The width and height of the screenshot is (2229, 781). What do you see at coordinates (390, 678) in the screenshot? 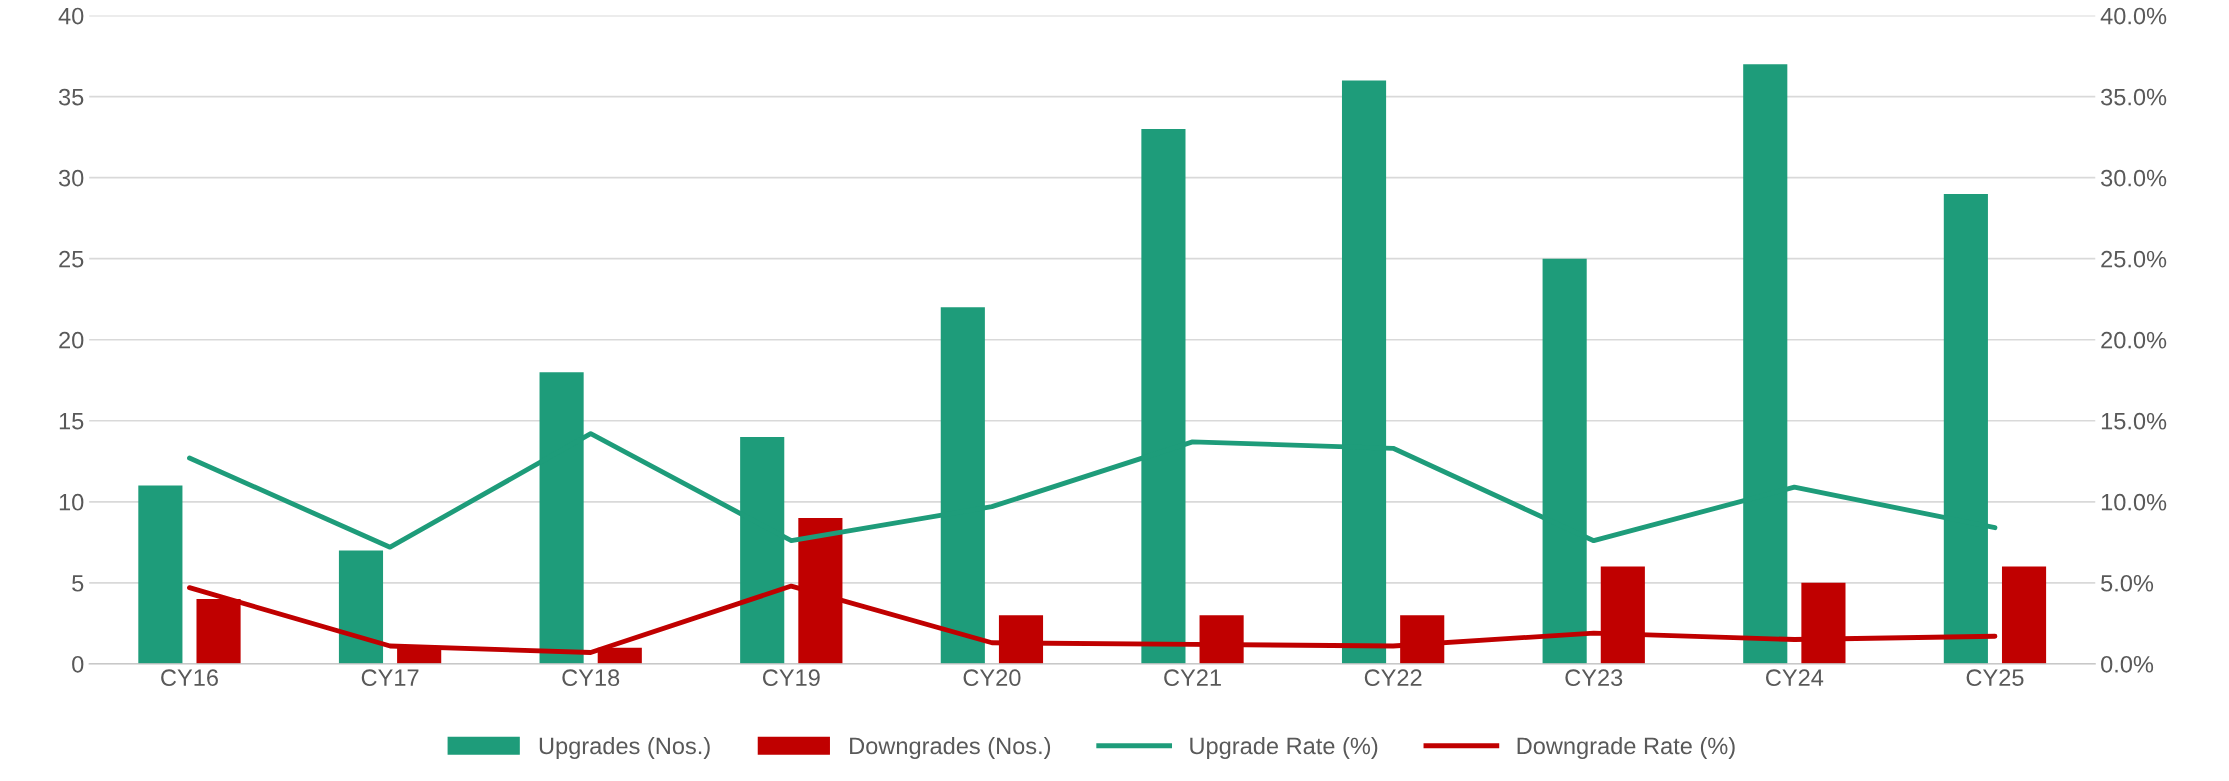
I see `x-tick-label: CY17` at bounding box center [390, 678].